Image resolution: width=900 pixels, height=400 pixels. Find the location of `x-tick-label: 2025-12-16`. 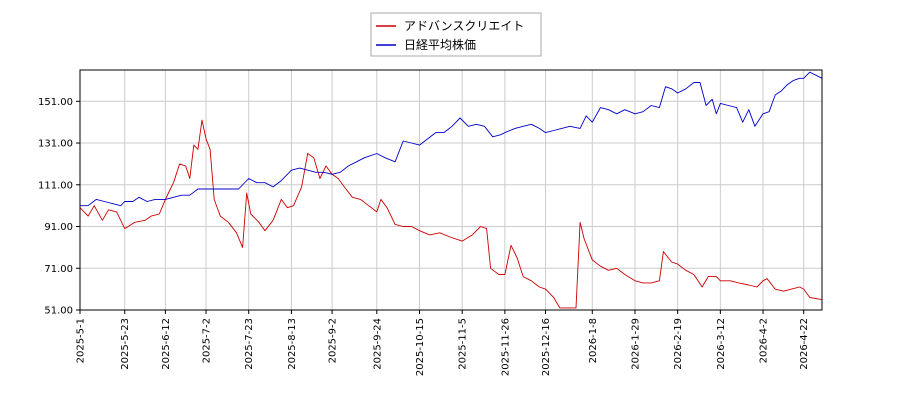

x-tick-label: 2025-12-16 is located at coordinates (546, 347).